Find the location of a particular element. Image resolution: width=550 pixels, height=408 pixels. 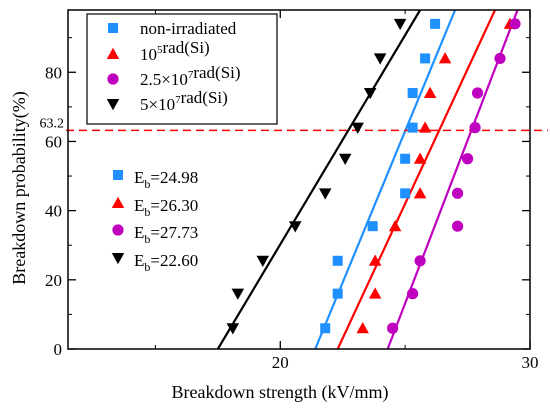

eb-label-2: Eb=27.73 is located at coordinates (166, 234).